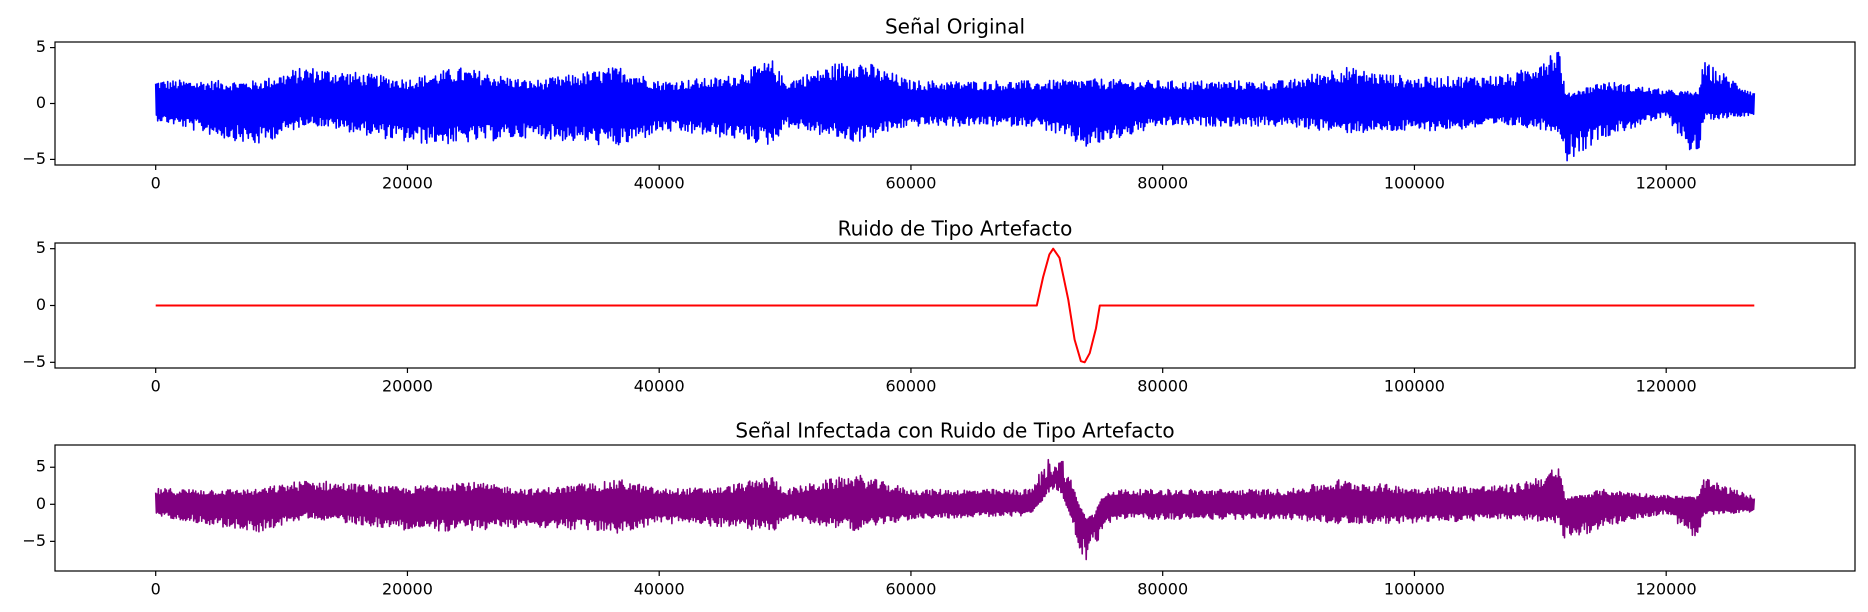  What do you see at coordinates (955, 27) in the screenshot?
I see `chart-title: Señal Original` at bounding box center [955, 27].